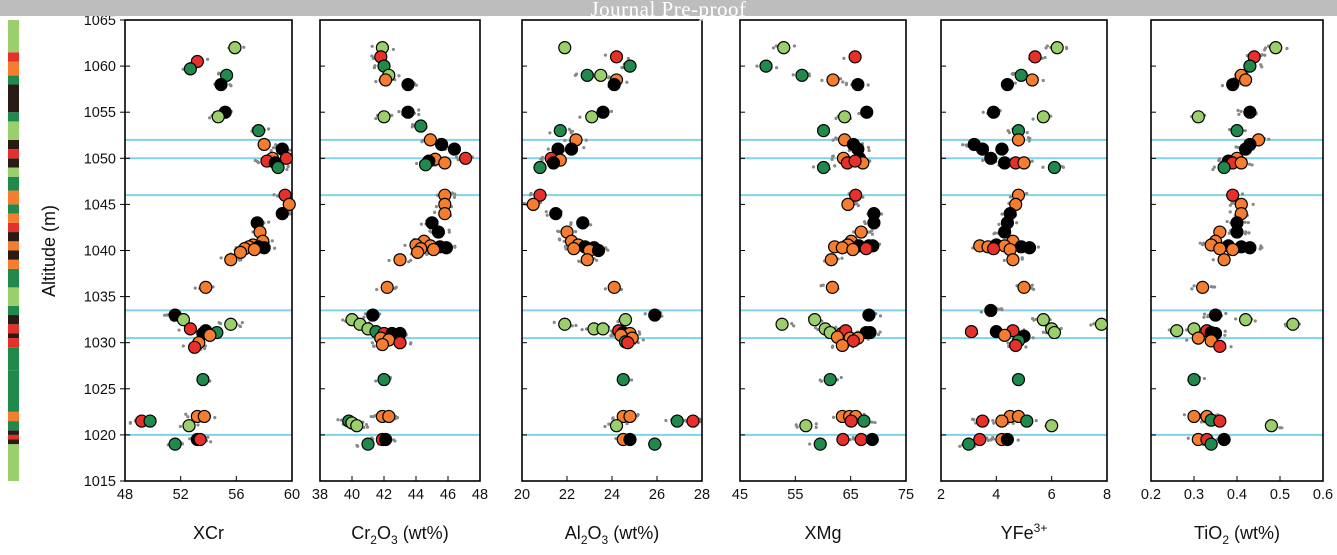  Describe the element at coordinates (480, 495) in the screenshot. I see `x-tick-label: 48` at that location.